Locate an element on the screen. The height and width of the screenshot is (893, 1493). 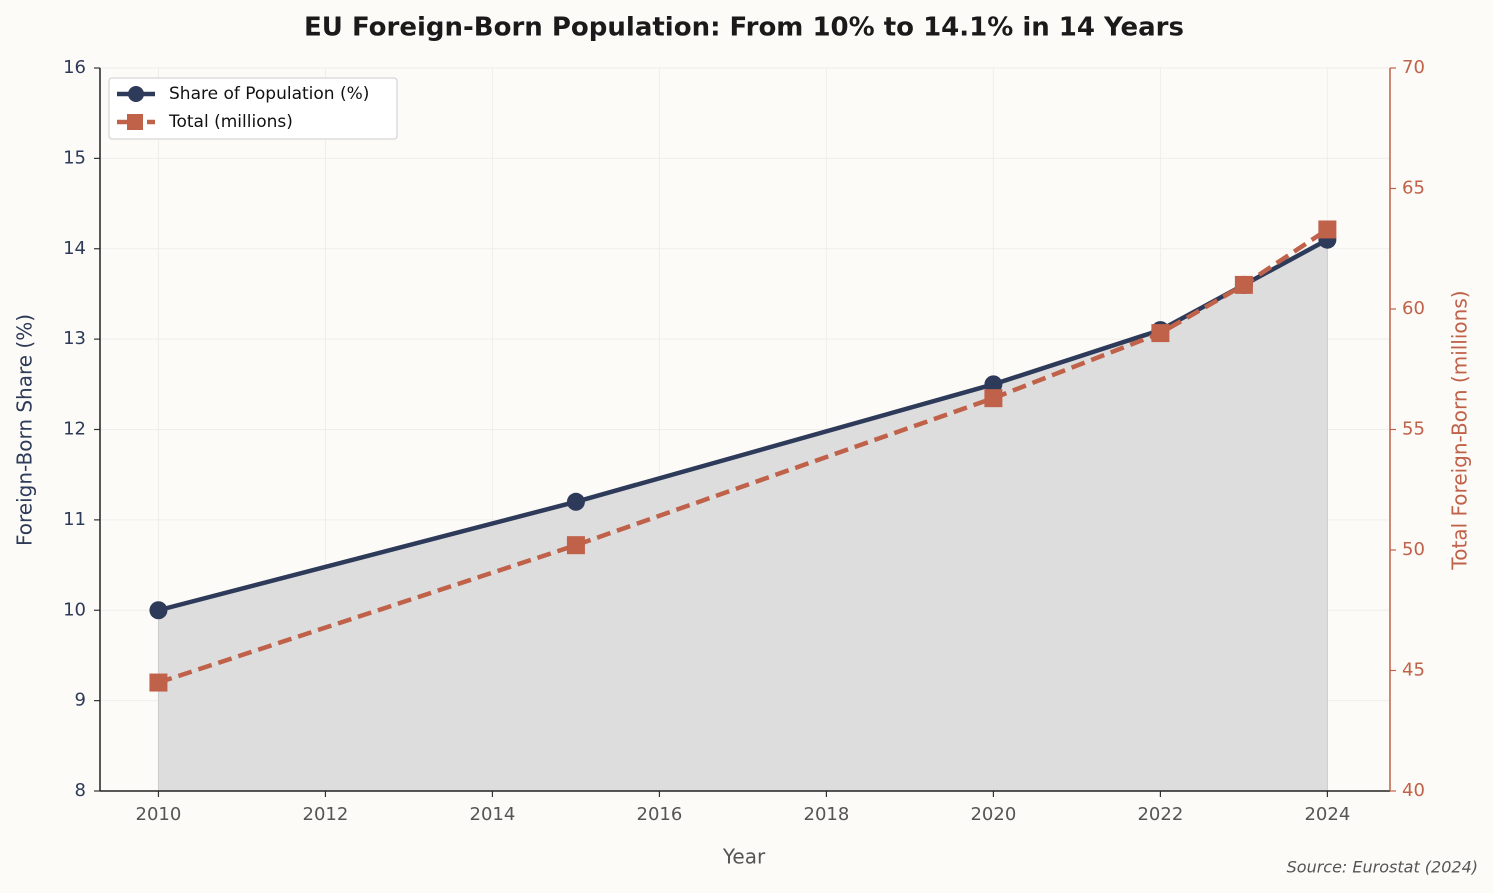
legend-label: Total (millions) is located at coordinates (230, 122).